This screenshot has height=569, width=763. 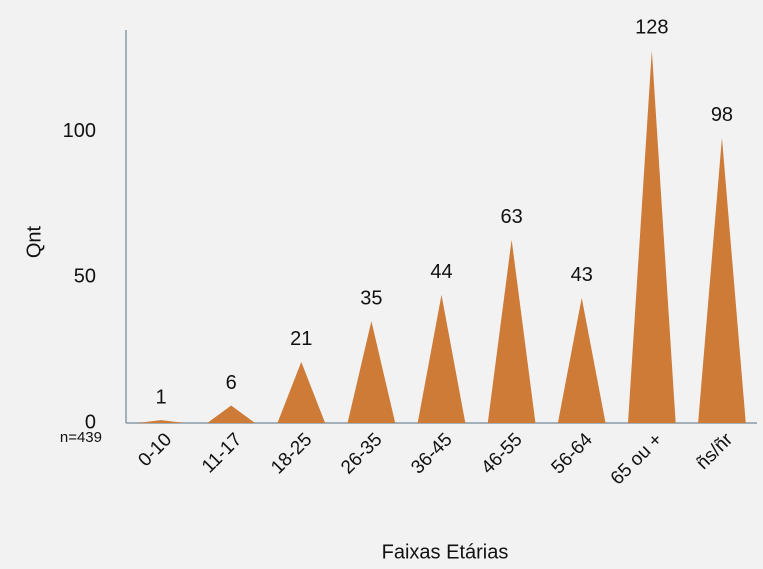 I want to click on value-label: 6, so click(x=231, y=383).